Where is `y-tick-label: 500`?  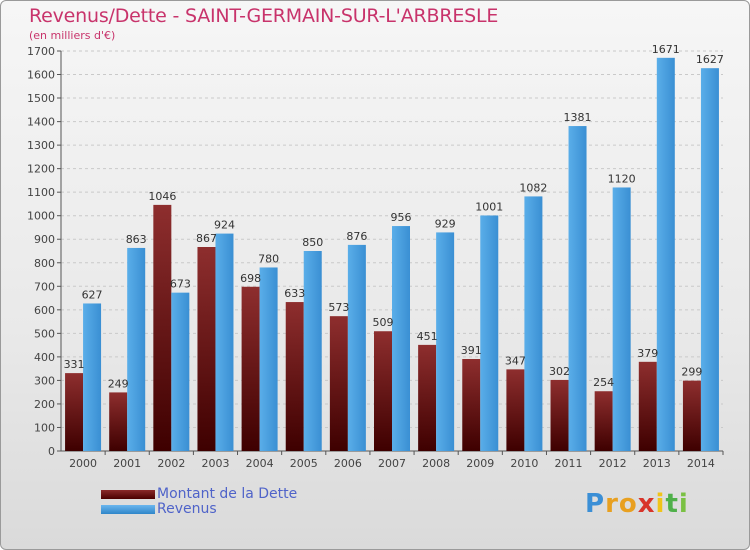
y-tick-label: 500 is located at coordinates (44, 333).